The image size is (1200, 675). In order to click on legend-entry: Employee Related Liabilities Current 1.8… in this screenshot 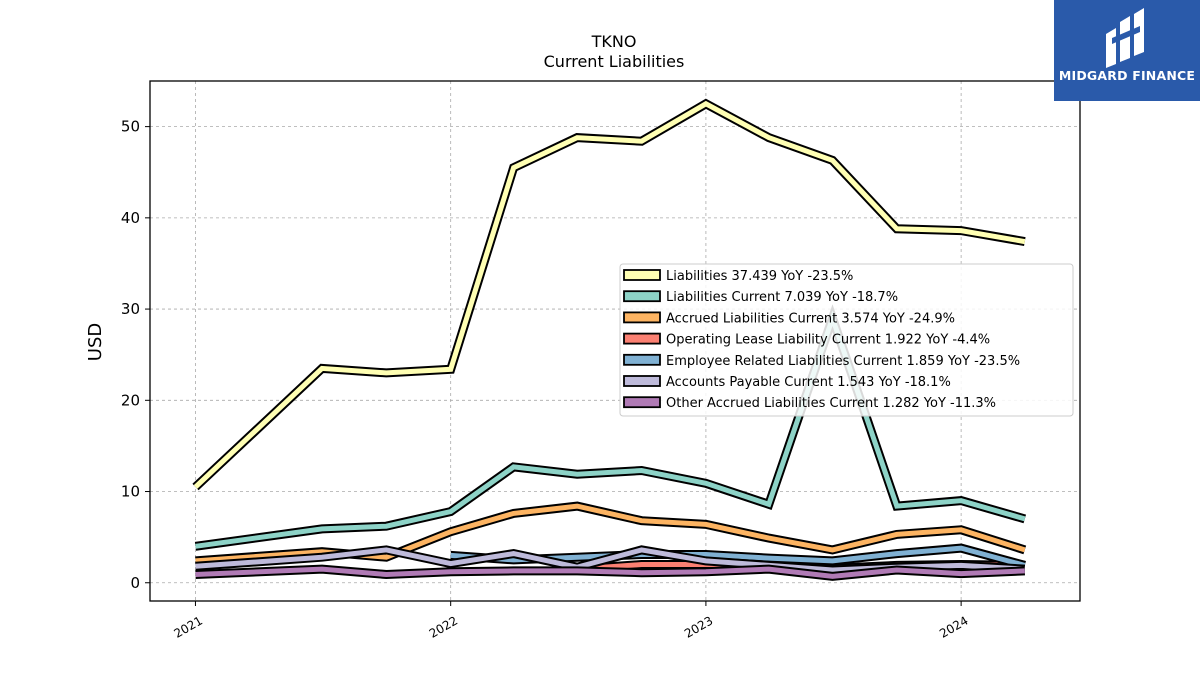, I will do `click(843, 361)`.